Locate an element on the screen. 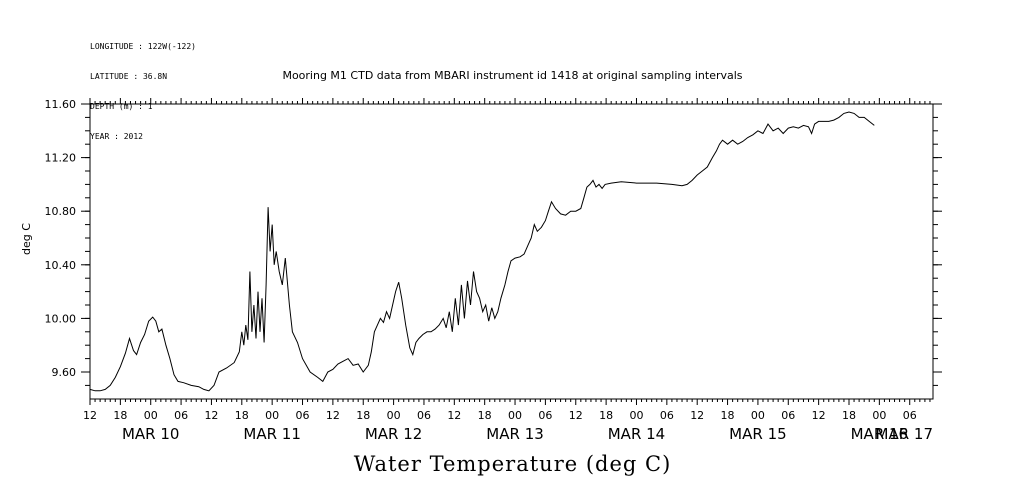 The height and width of the screenshot is (504, 1009). y-tick-label: 10.80 is located at coordinates (61, 211).